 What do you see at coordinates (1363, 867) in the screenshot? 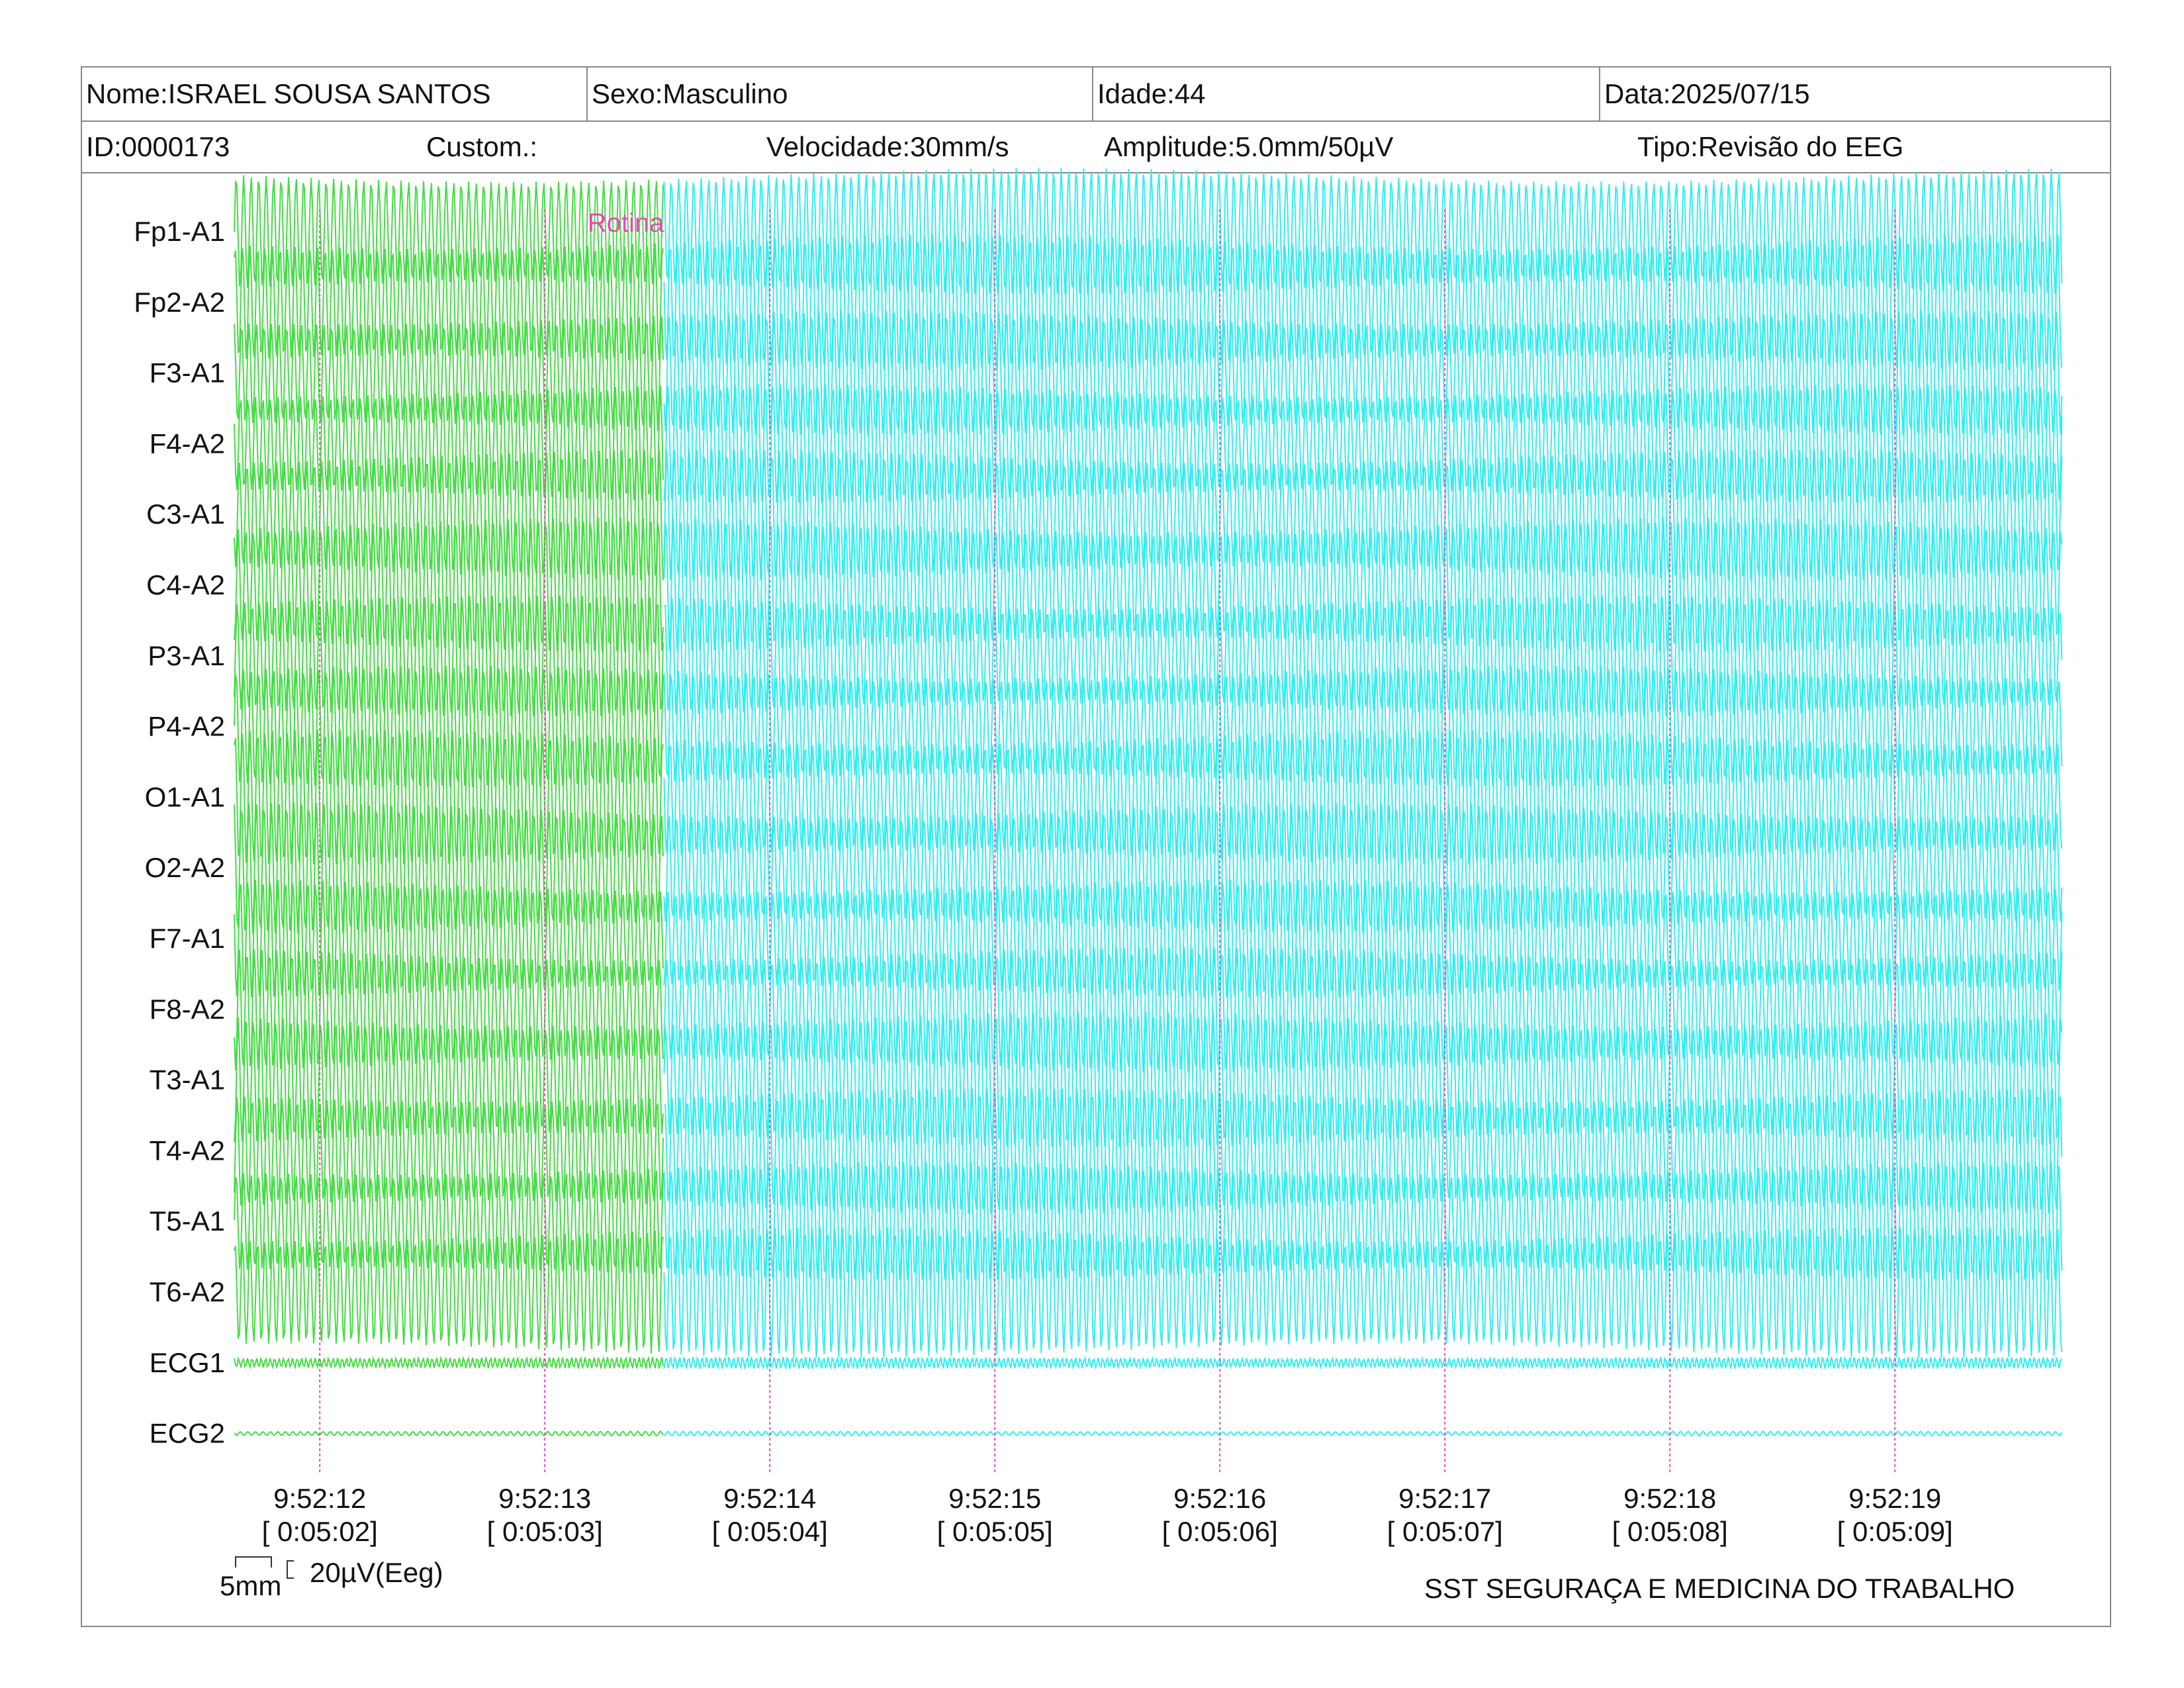
I see `trace-o2-a2` at bounding box center [1363, 867].